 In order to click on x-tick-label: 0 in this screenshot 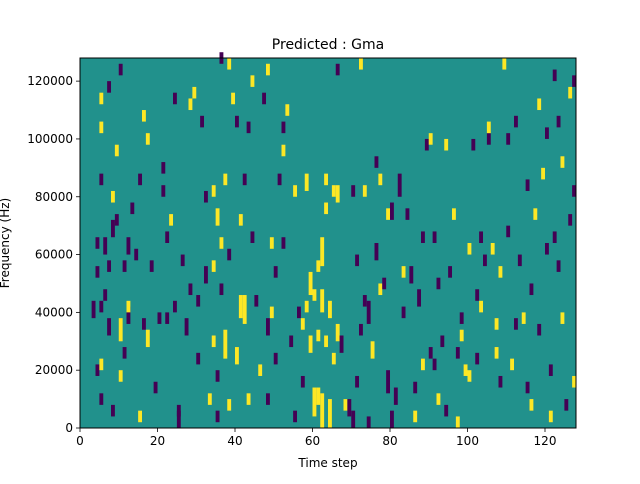, I will do `click(80, 441)`.